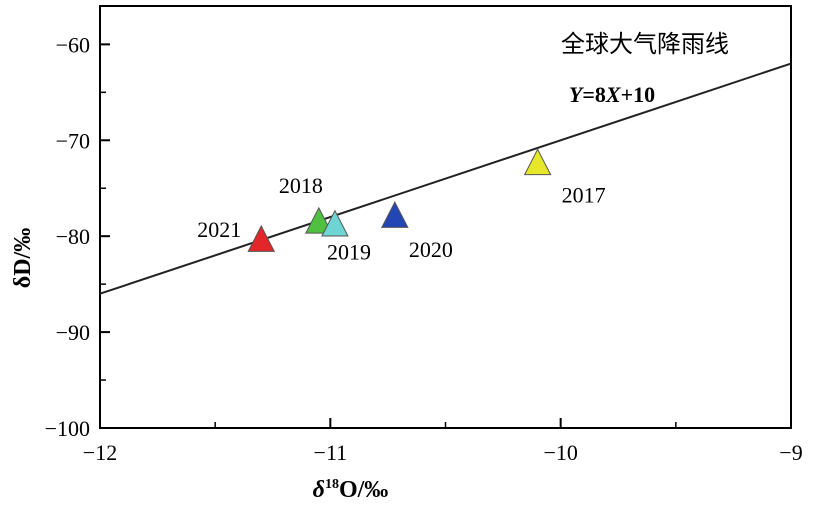 This screenshot has width=817, height=506. I want to click on x-tick-label: −11, so click(331, 452).